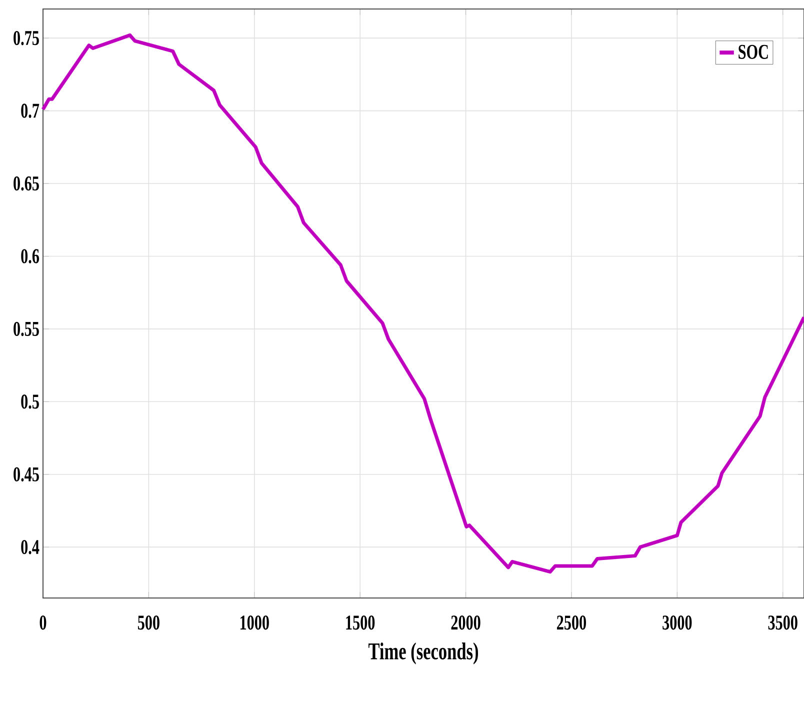 The height and width of the screenshot is (711, 804). I want to click on y-tick-label: 0.5, so click(30, 401).